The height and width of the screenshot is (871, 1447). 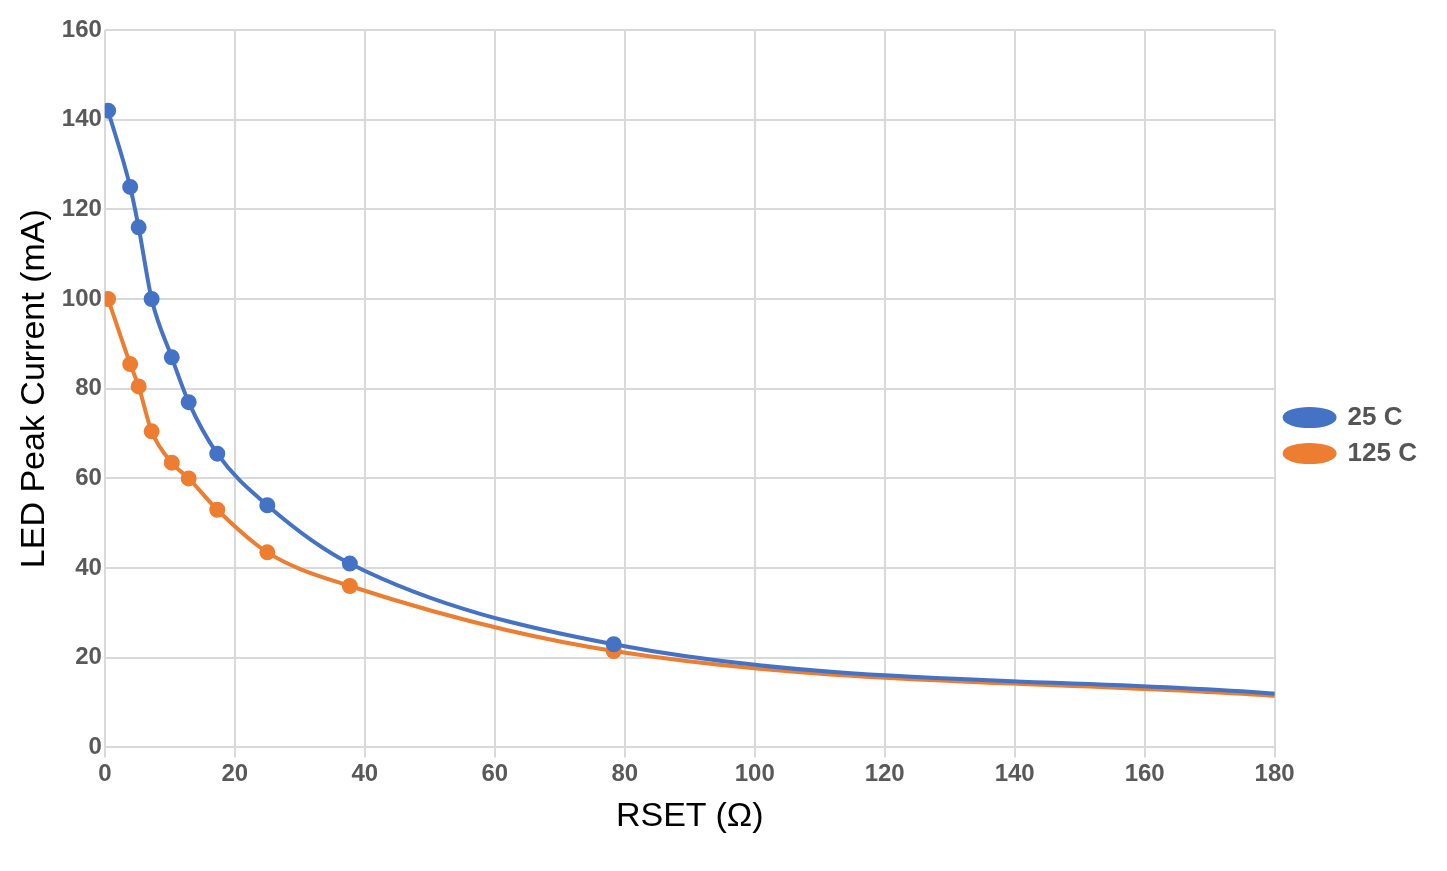 What do you see at coordinates (81, 297) in the screenshot?
I see `y-tick-label: 100` at bounding box center [81, 297].